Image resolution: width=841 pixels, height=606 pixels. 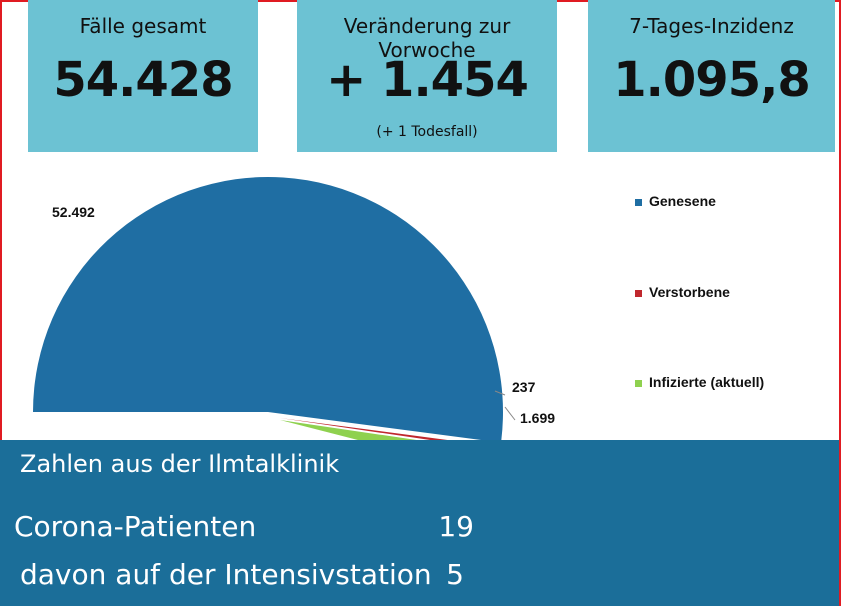 I want to click on pie-value-label: 52.492, so click(x=73, y=212).